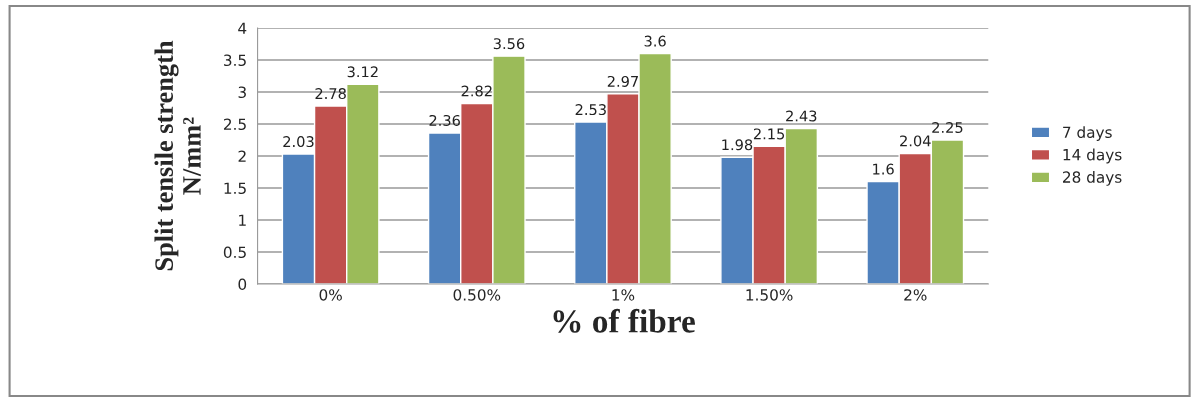 The image size is (1198, 400). I want to click on data-label: 2.36, so click(444, 120).